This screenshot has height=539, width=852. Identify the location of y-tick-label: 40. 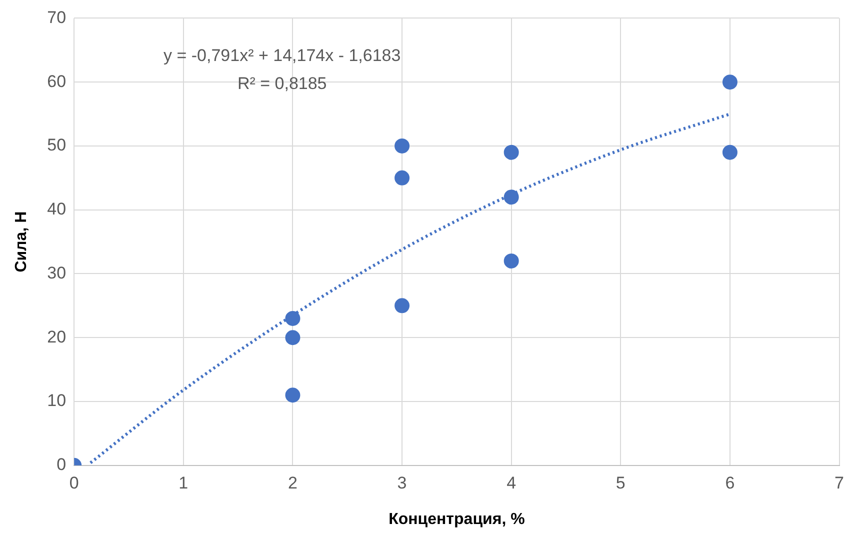
(56, 209).